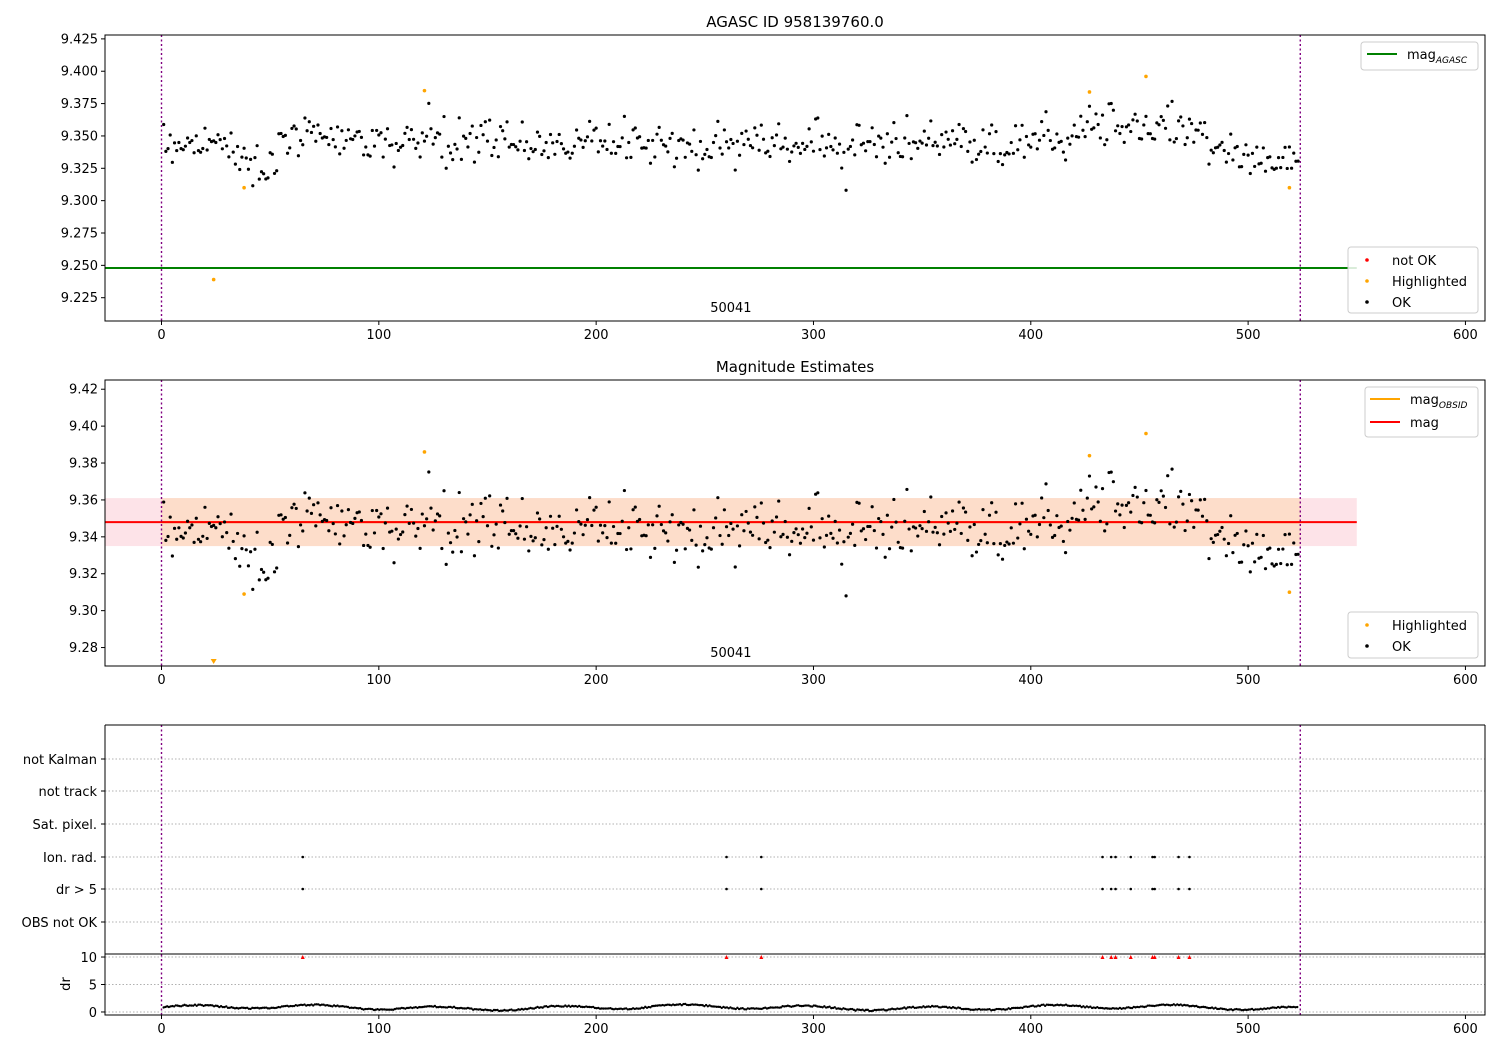 Image resolution: width=1500 pixels, height=1050 pixels. What do you see at coordinates (813, 680) in the screenshot?
I see `x-tick-label: 300` at bounding box center [813, 680].